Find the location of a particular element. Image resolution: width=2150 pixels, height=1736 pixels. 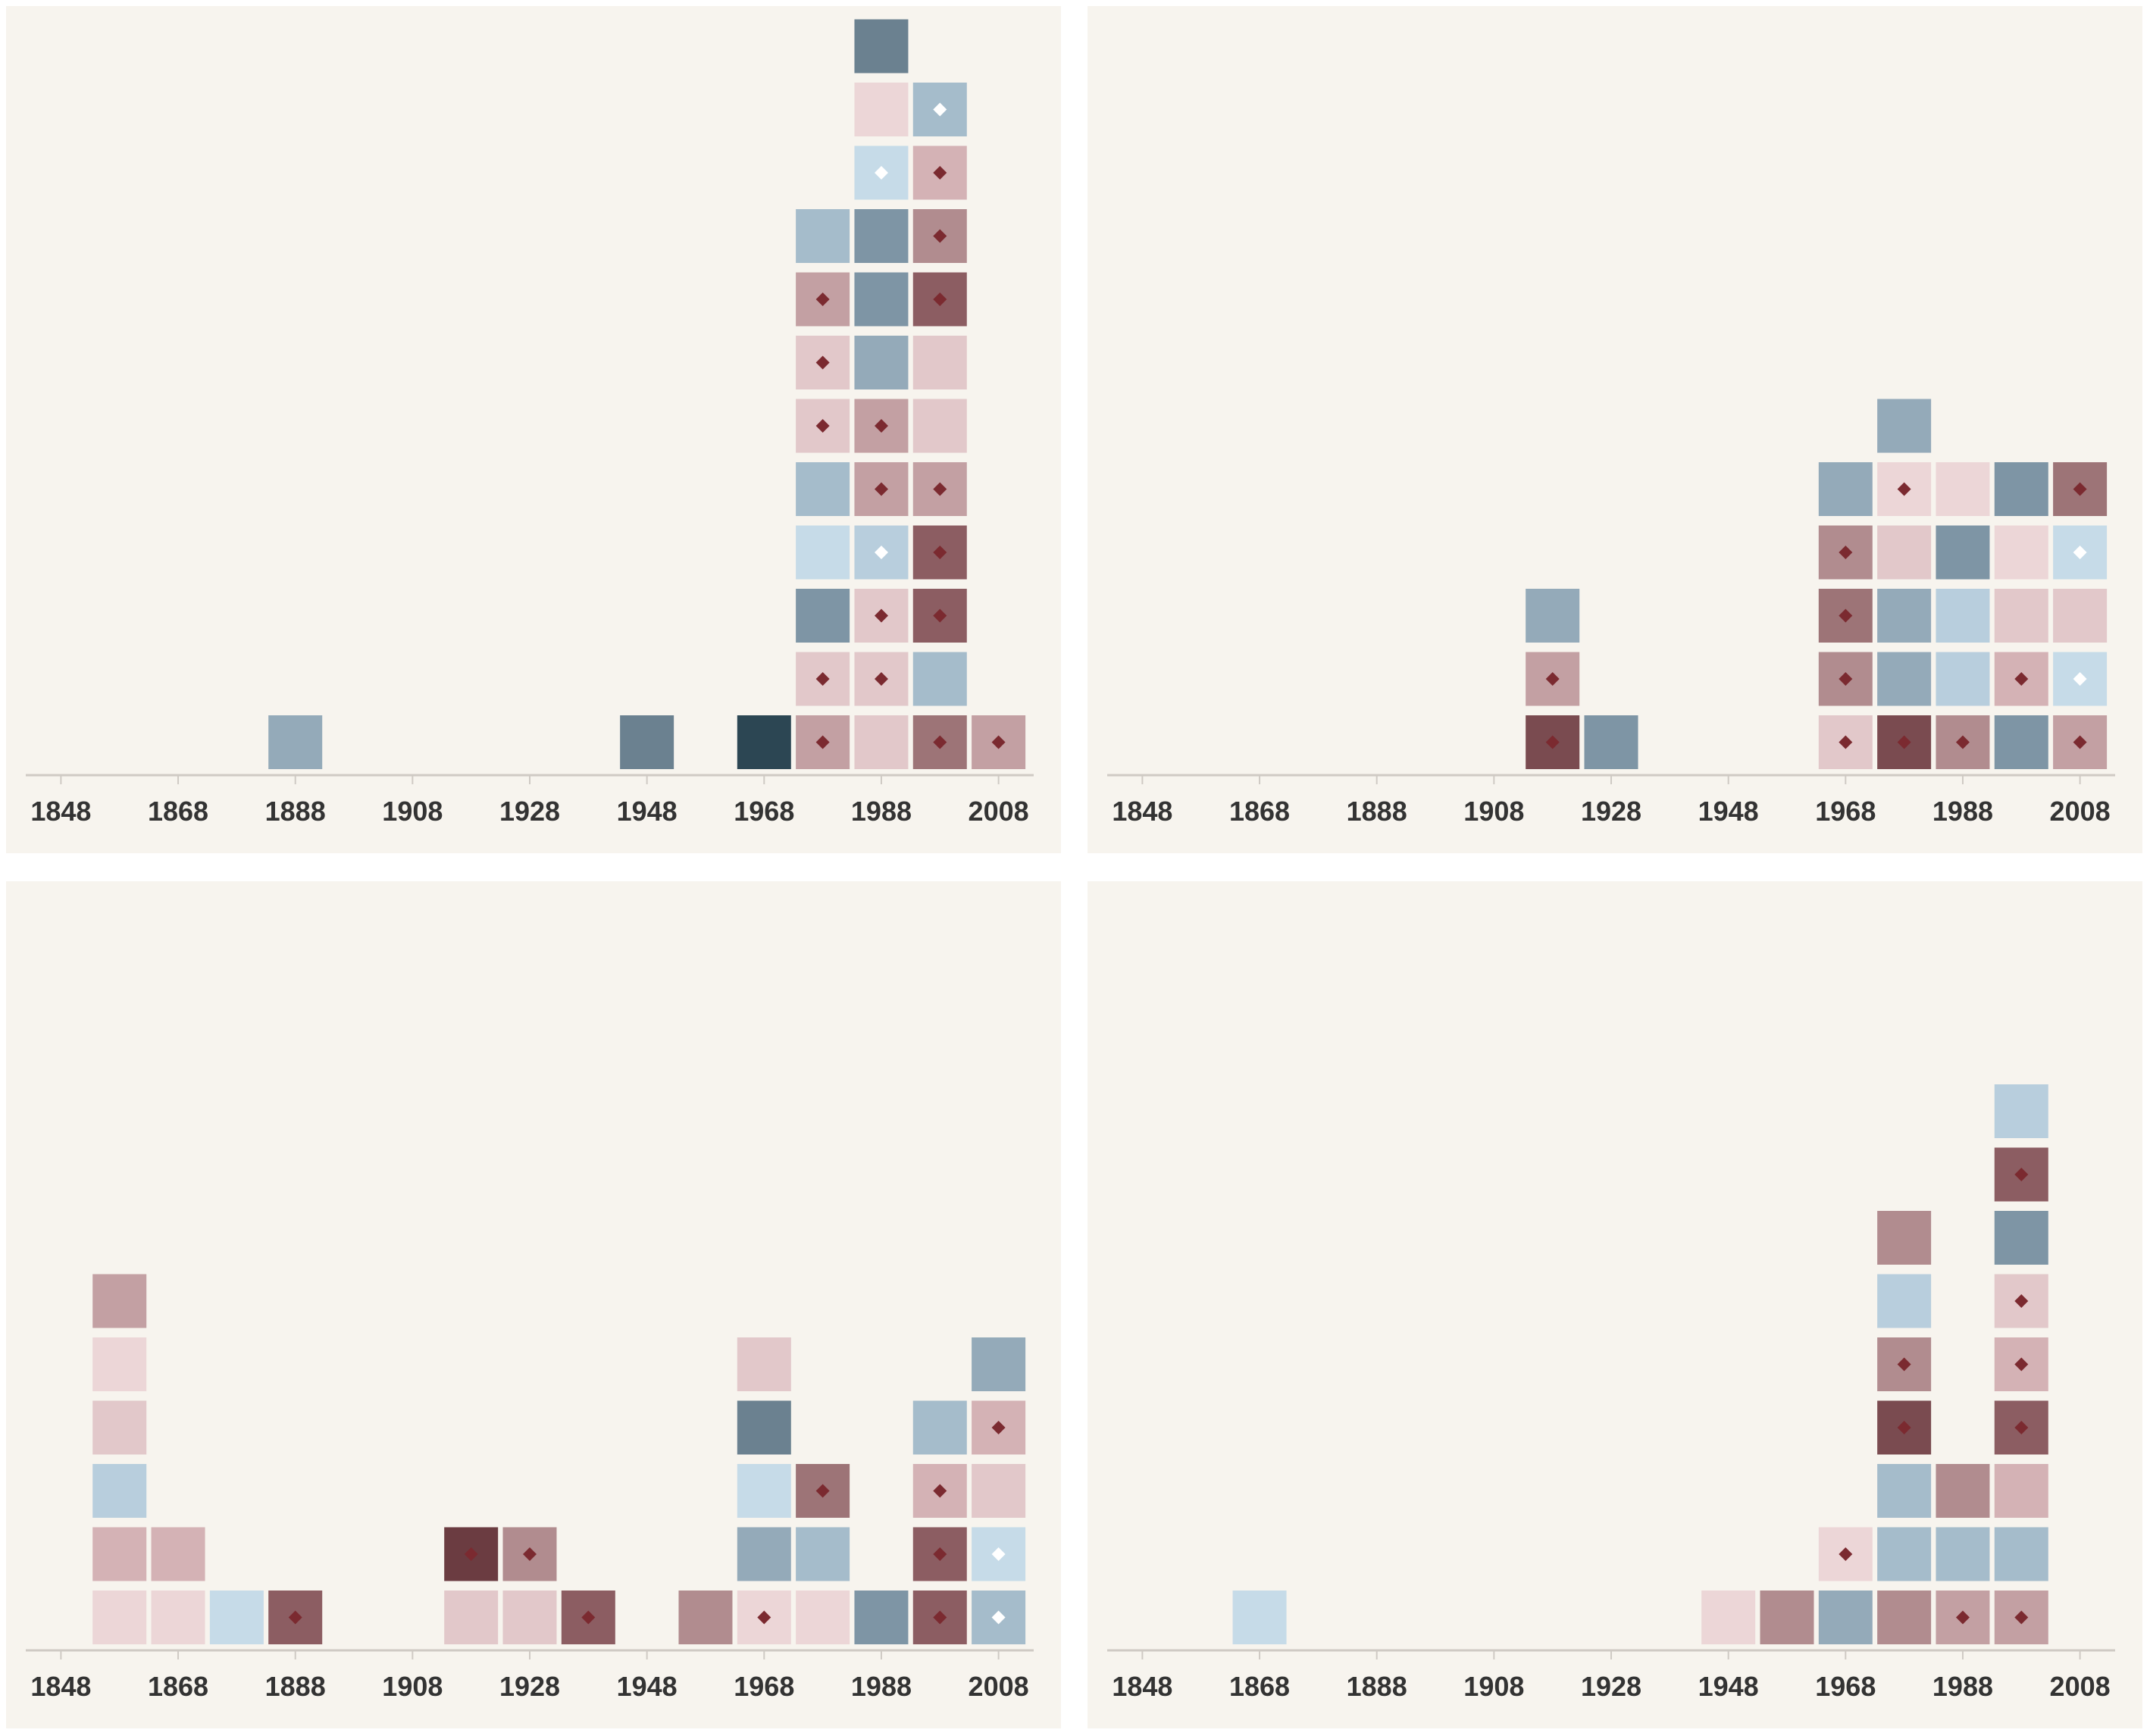

chart-svg-top-right: 1848 1868 1888 1908 1928 1948 1968 1988 2008 is located at coordinates (1611, 613).